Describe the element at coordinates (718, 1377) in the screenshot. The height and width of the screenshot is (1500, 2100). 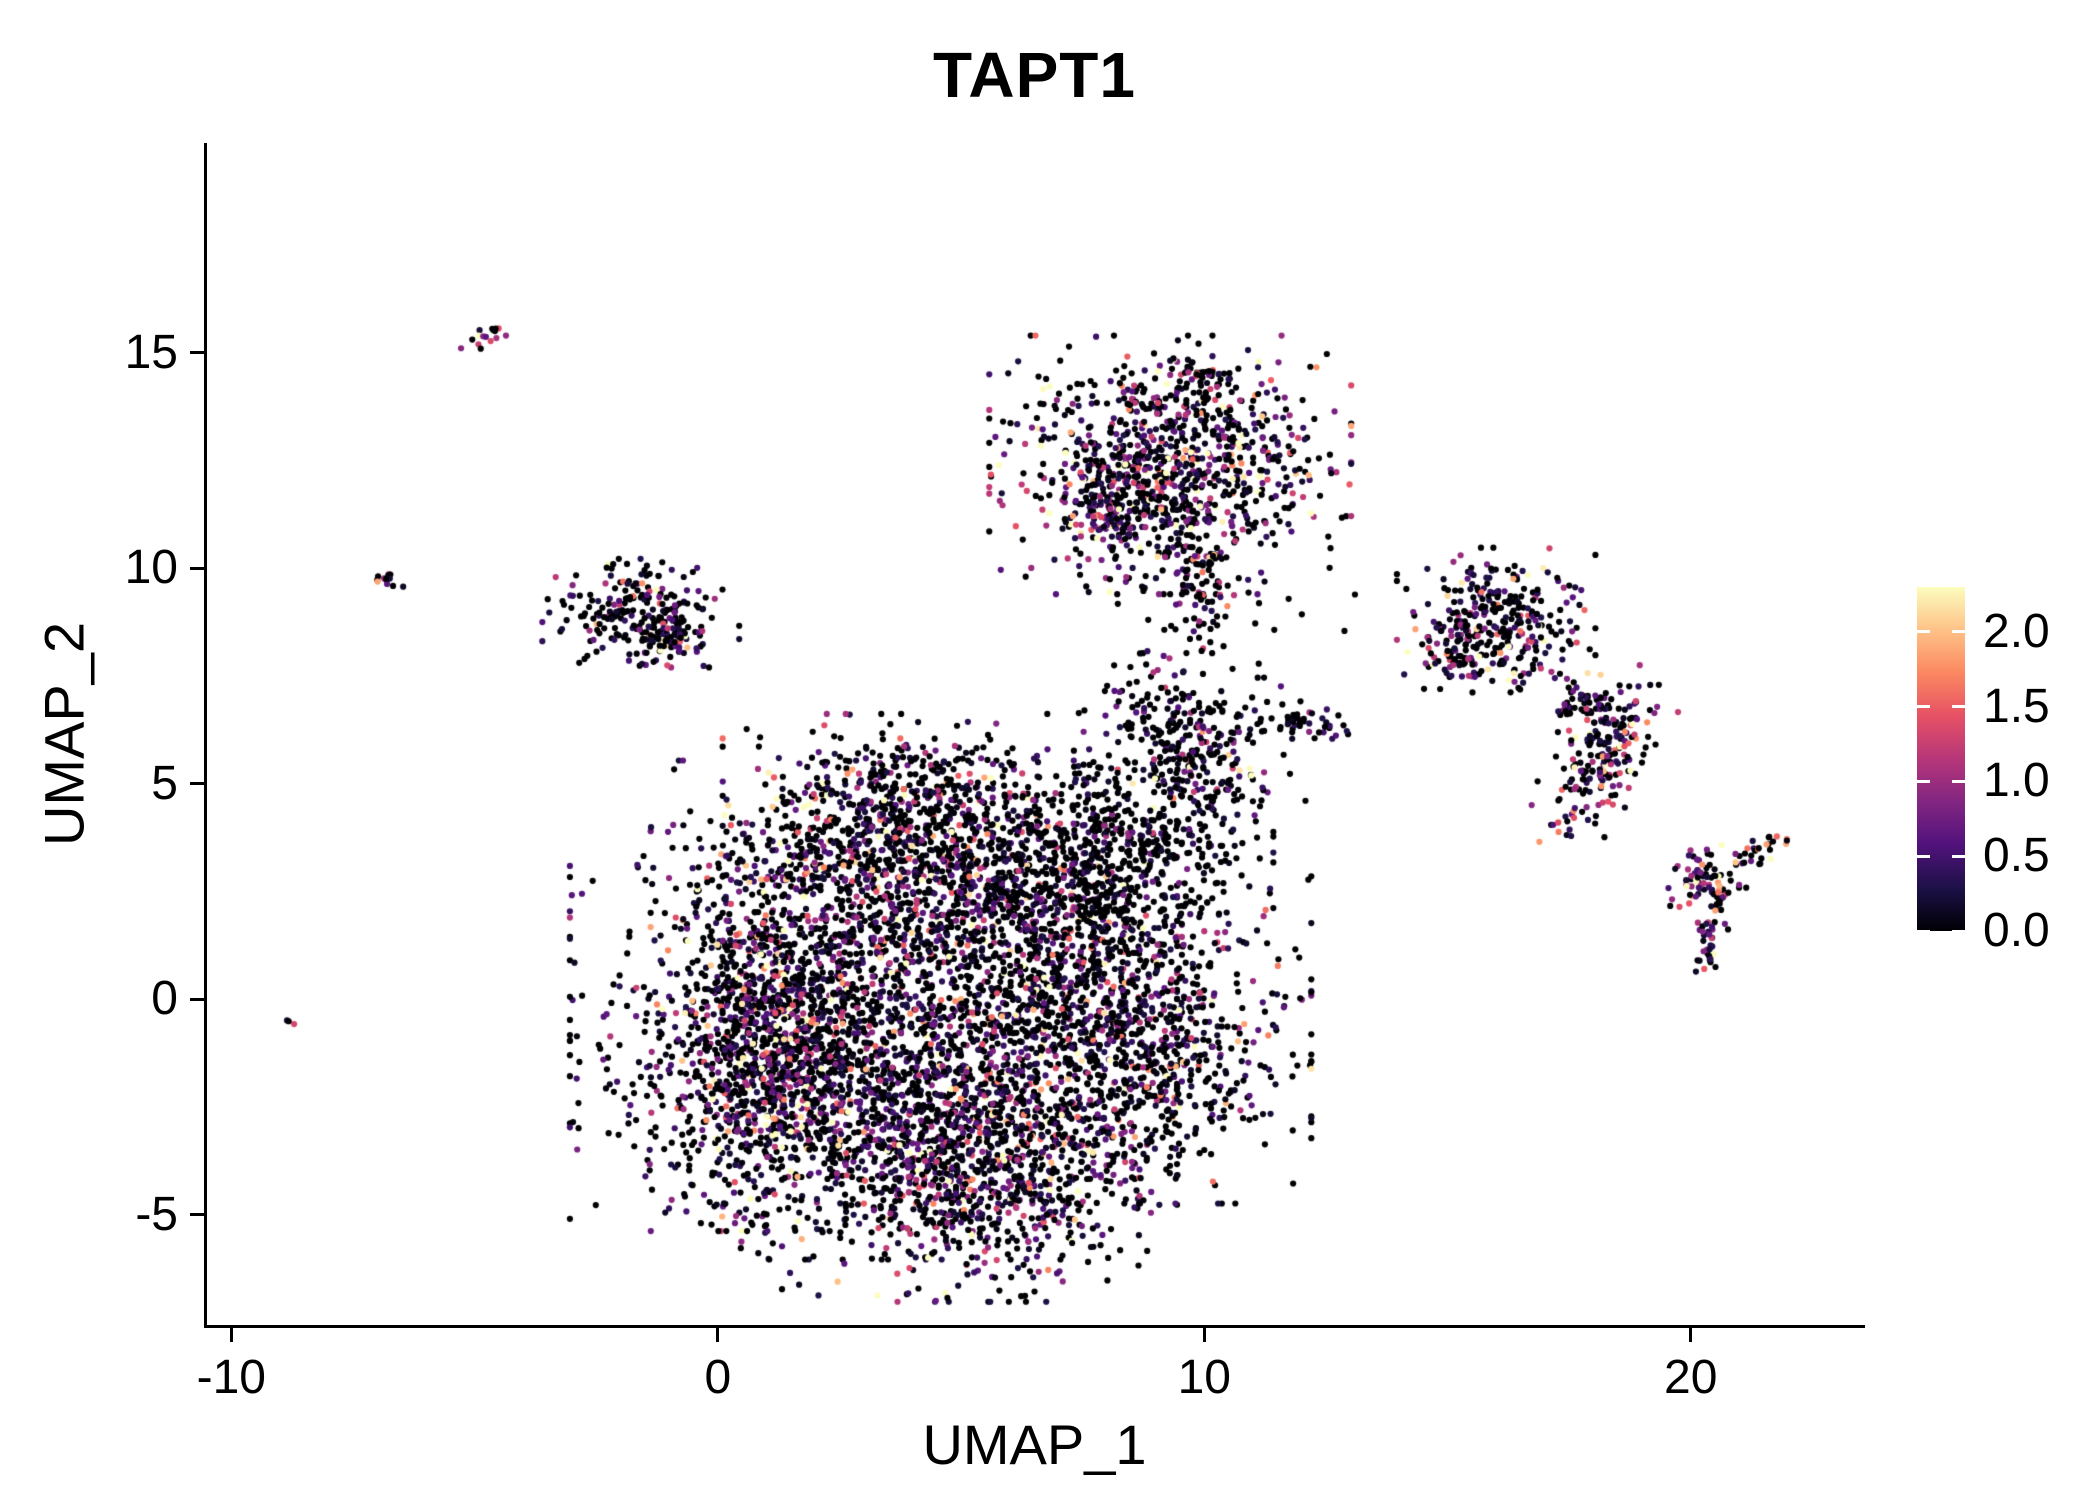
I see `x-tick-label: 0` at that location.